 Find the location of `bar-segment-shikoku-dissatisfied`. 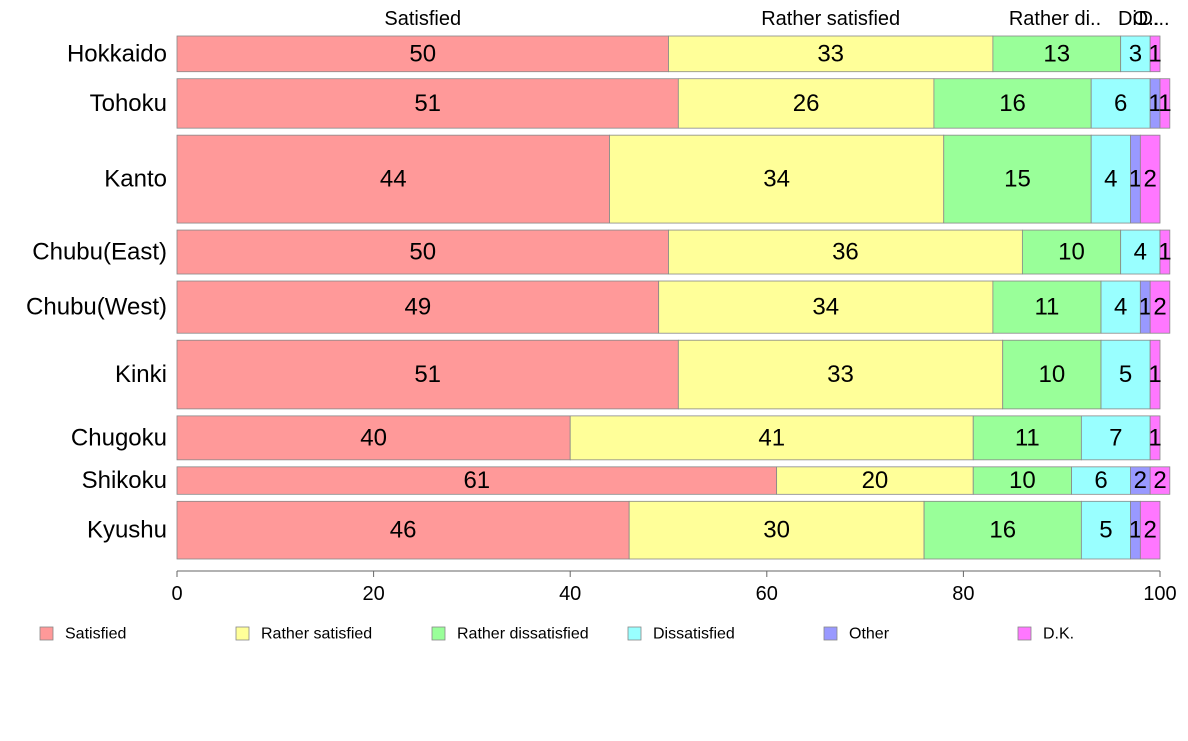

bar-segment-shikoku-dissatisfied is located at coordinates (1101, 480).